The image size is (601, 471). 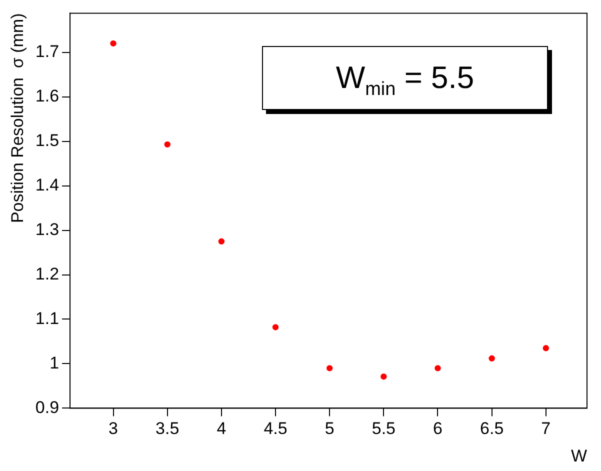 I want to click on y-tick-label: 1.4, so click(x=47, y=184).